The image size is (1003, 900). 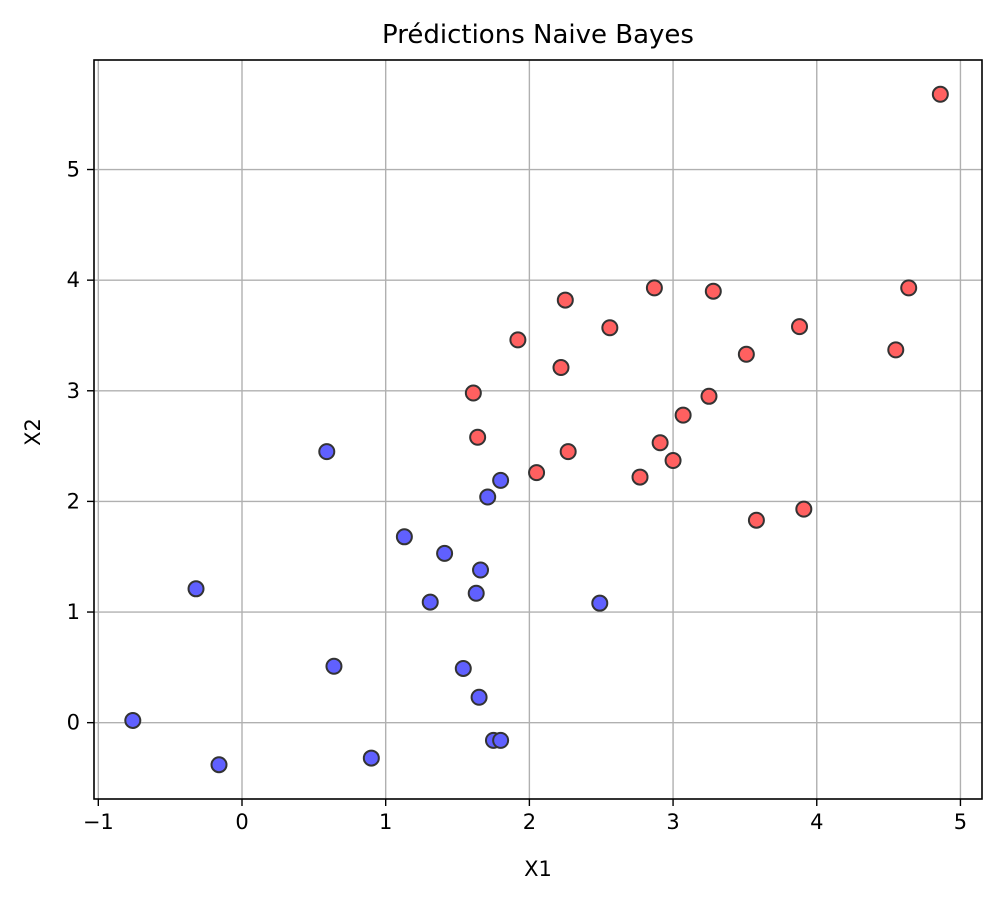 I want to click on y-tick-label: 0, so click(x=73, y=723).